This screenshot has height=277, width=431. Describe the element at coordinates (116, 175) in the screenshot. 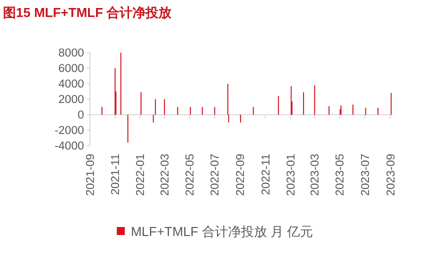

I see `x-tick-label: 2021-11` at that location.